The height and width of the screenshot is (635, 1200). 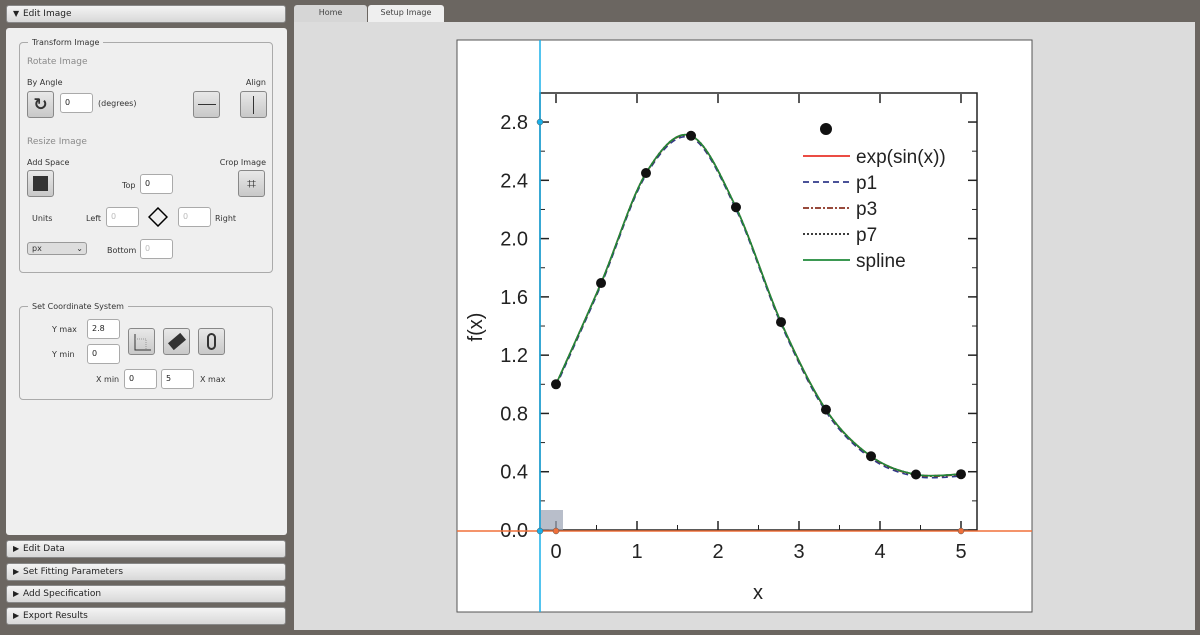 What do you see at coordinates (55, 616) in the screenshot?
I see `section-label: Export Results` at bounding box center [55, 616].